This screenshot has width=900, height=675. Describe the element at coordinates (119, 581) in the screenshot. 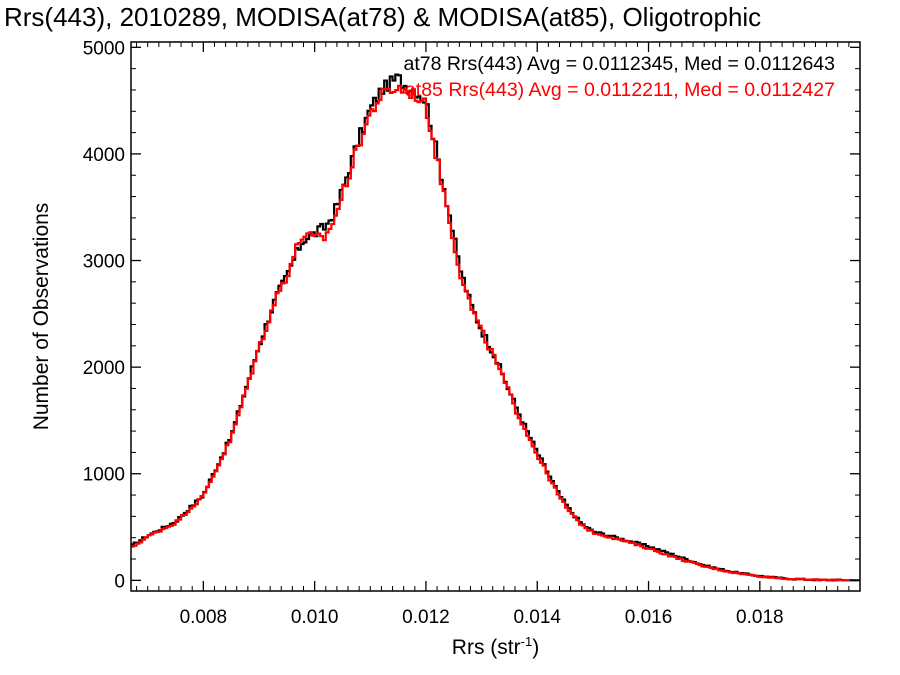

I see `y-tick-label: 0` at that location.